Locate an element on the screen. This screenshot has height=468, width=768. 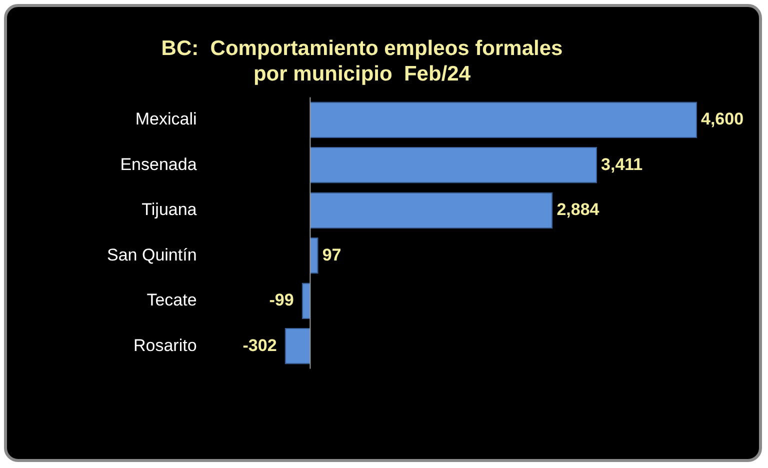
y-tick-label: San Quintín is located at coordinates (152, 254).